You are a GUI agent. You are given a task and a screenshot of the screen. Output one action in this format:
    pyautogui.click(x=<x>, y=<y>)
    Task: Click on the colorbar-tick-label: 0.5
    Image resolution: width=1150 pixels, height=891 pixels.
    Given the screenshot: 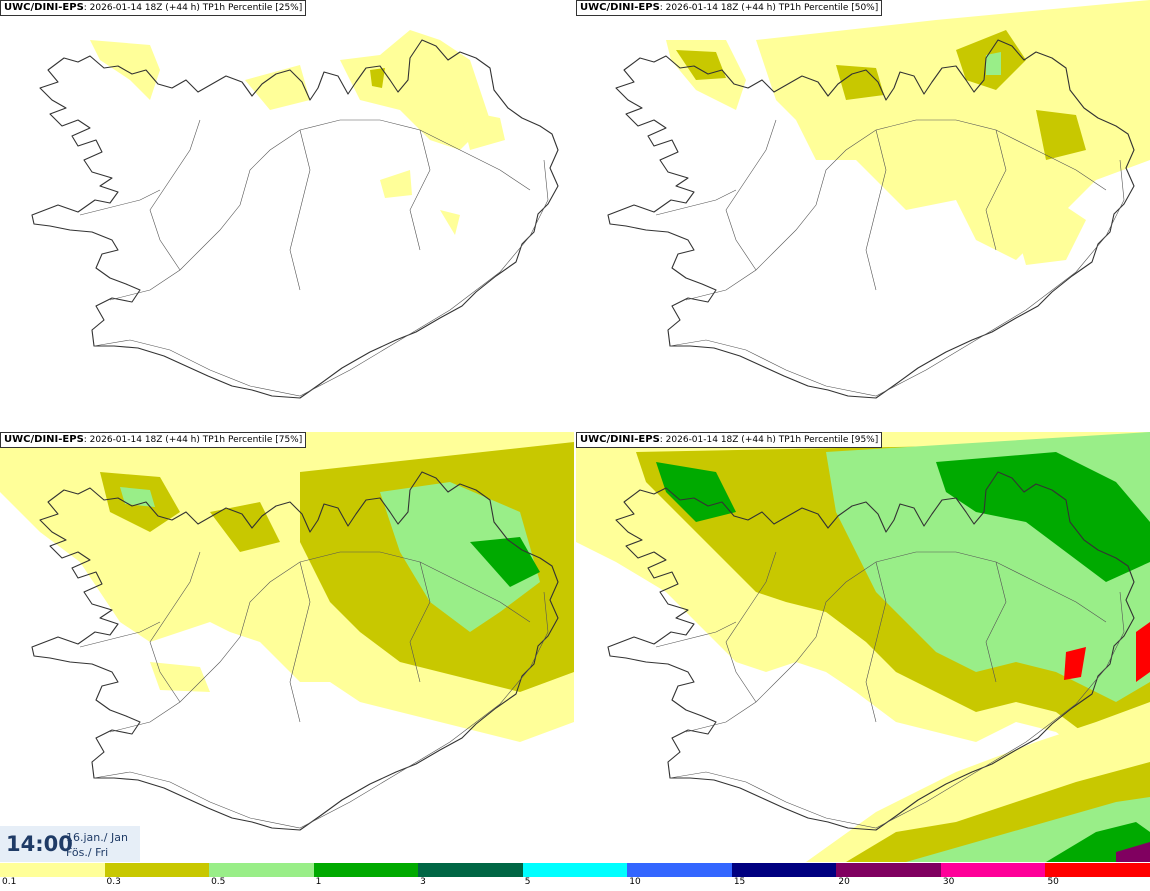 What is the action you would take?
    pyautogui.click(x=218, y=882)
    